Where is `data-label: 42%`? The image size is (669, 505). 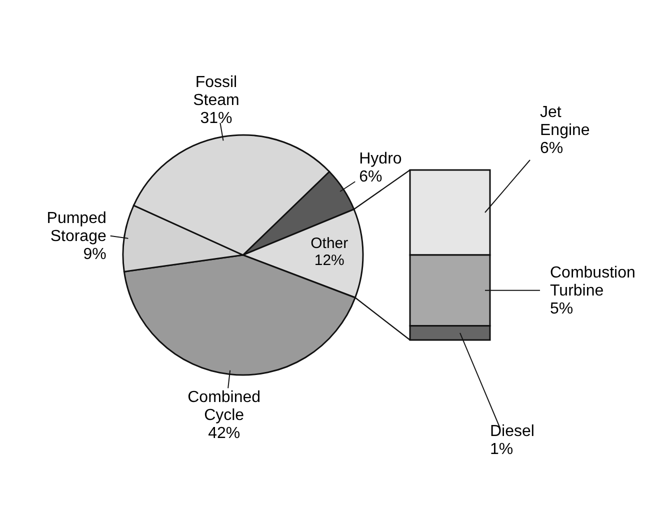 data-label: 42% is located at coordinates (224, 433).